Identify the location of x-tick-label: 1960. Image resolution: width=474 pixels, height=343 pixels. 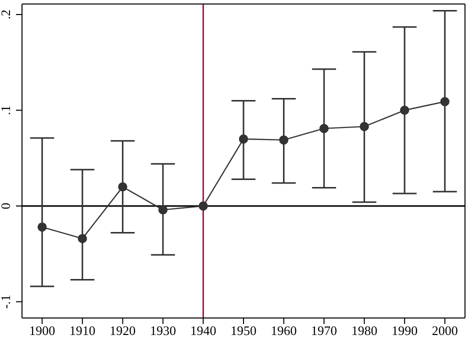
(283, 330).